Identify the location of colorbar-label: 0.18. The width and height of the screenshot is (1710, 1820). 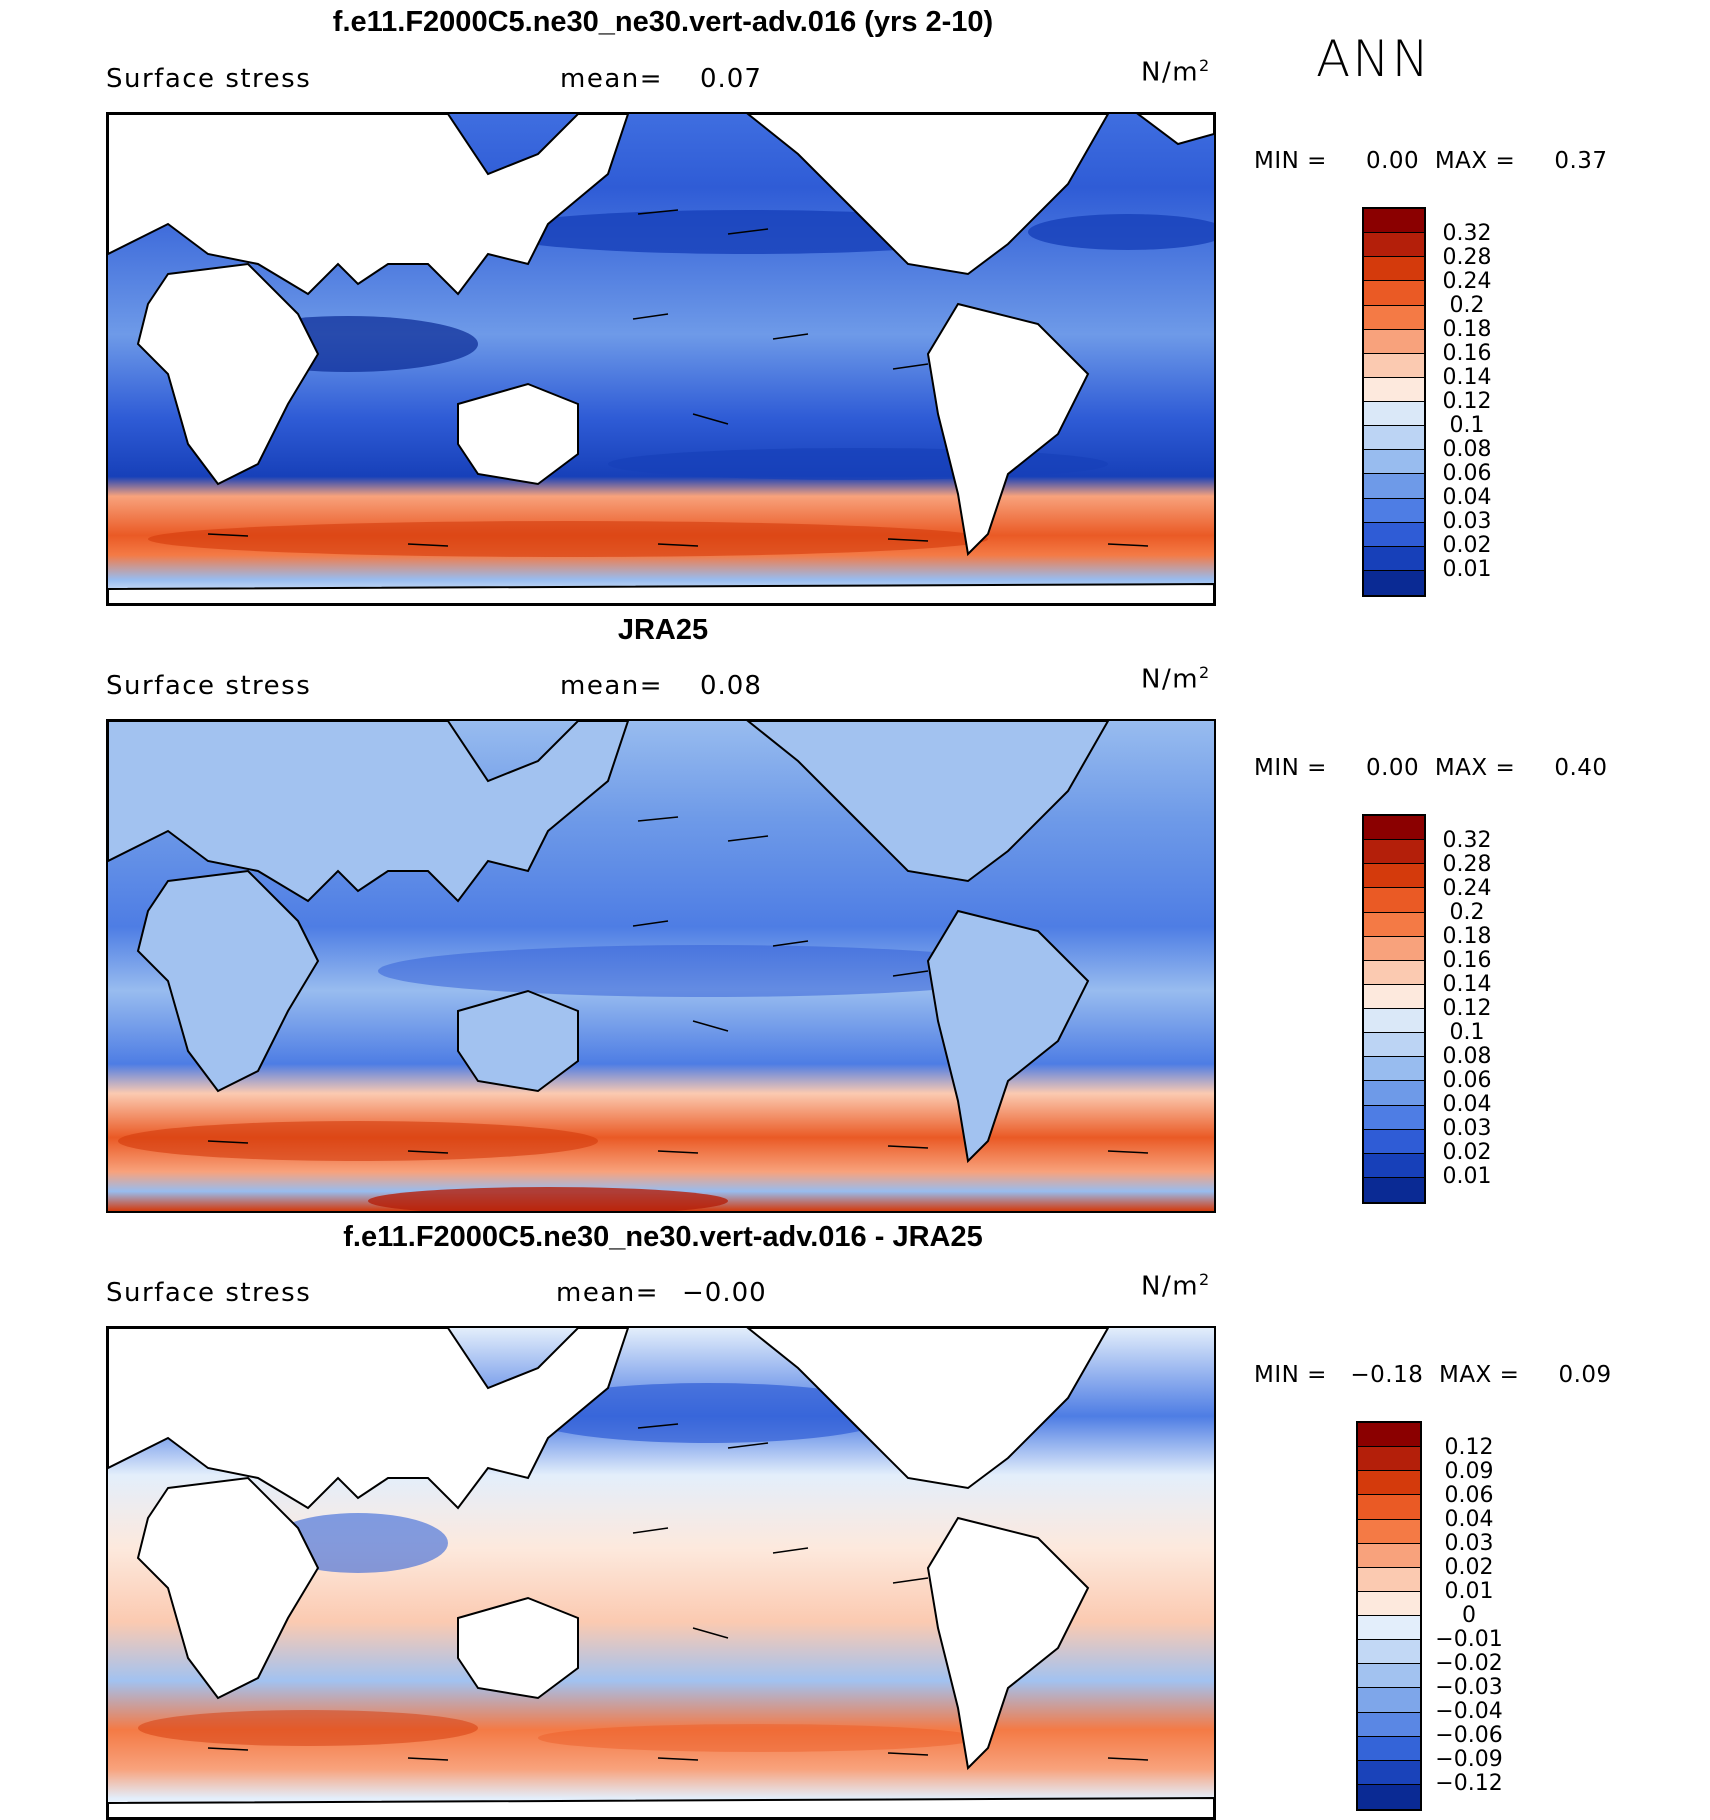
(1467, 936).